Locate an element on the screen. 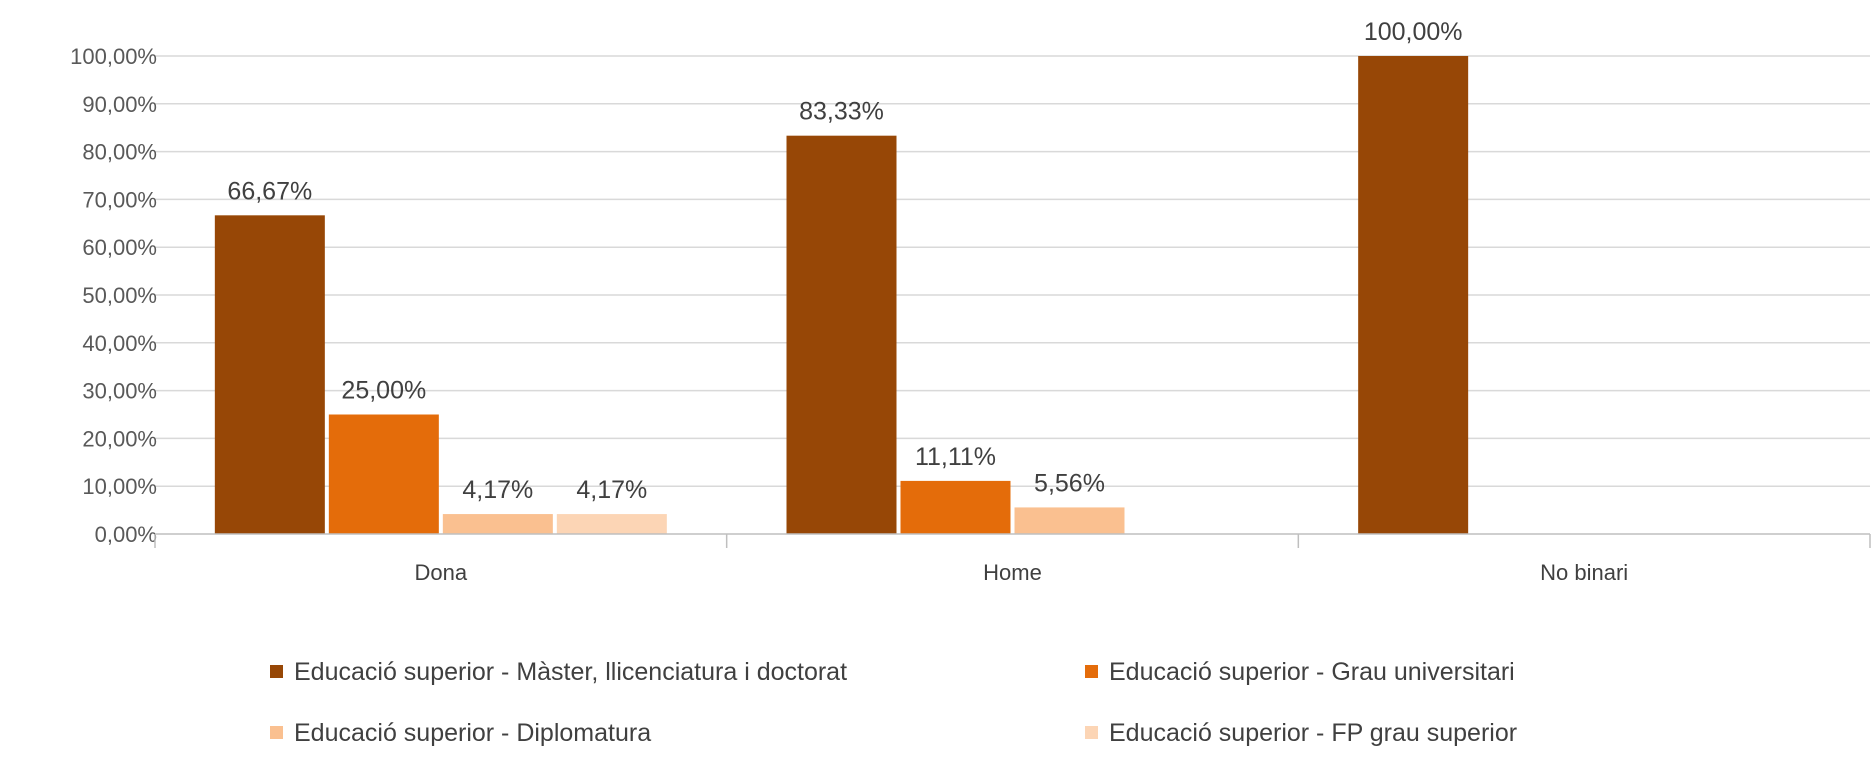  y-tick-label: 30,00% is located at coordinates (119, 391).